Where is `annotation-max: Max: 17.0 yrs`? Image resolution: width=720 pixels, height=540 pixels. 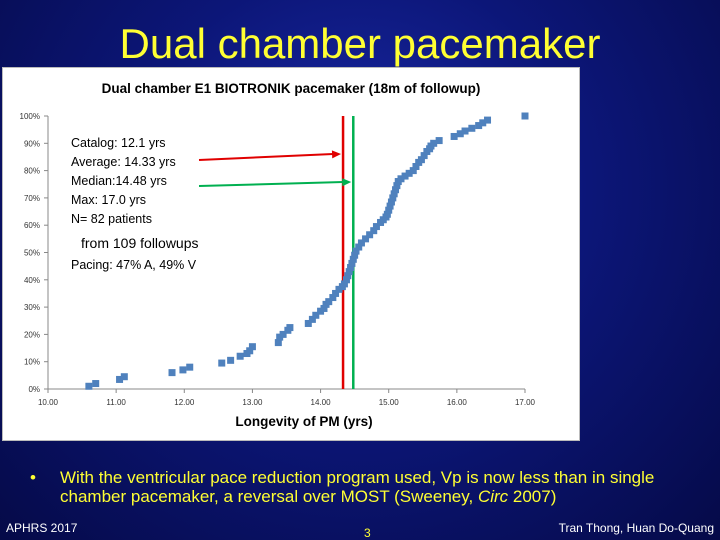
annotation-max: Max: 17.0 yrs is located at coordinates (108, 200).